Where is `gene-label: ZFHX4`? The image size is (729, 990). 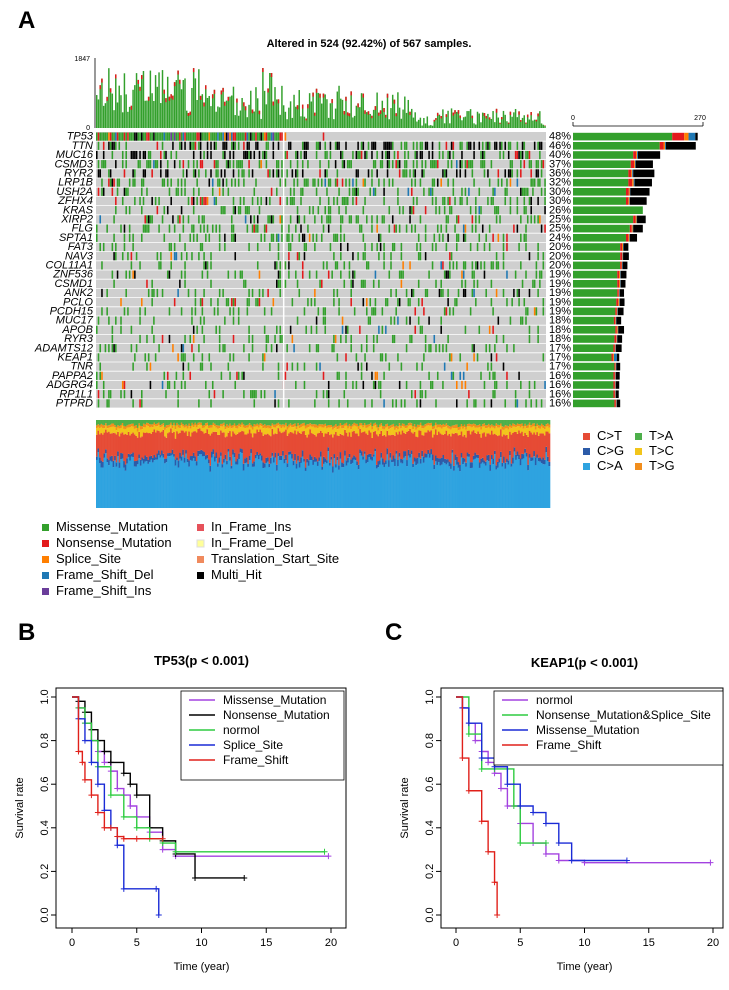
gene-label: ZFHX4 is located at coordinates (75, 201).